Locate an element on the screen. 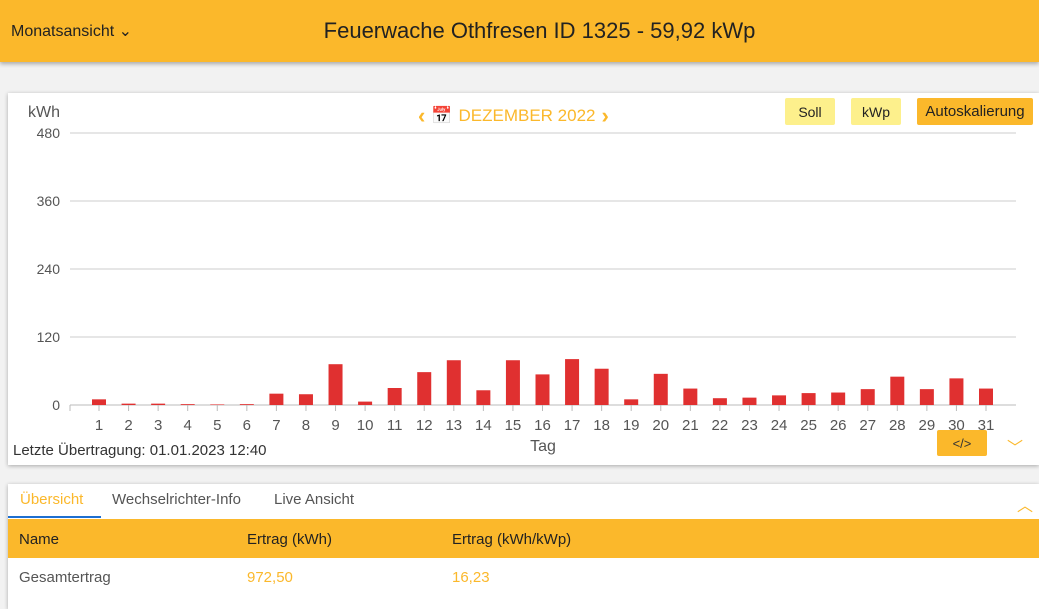  page-title: Feuerwache Othfresen ID 1325 - 59,92 kWp is located at coordinates (539, 30).